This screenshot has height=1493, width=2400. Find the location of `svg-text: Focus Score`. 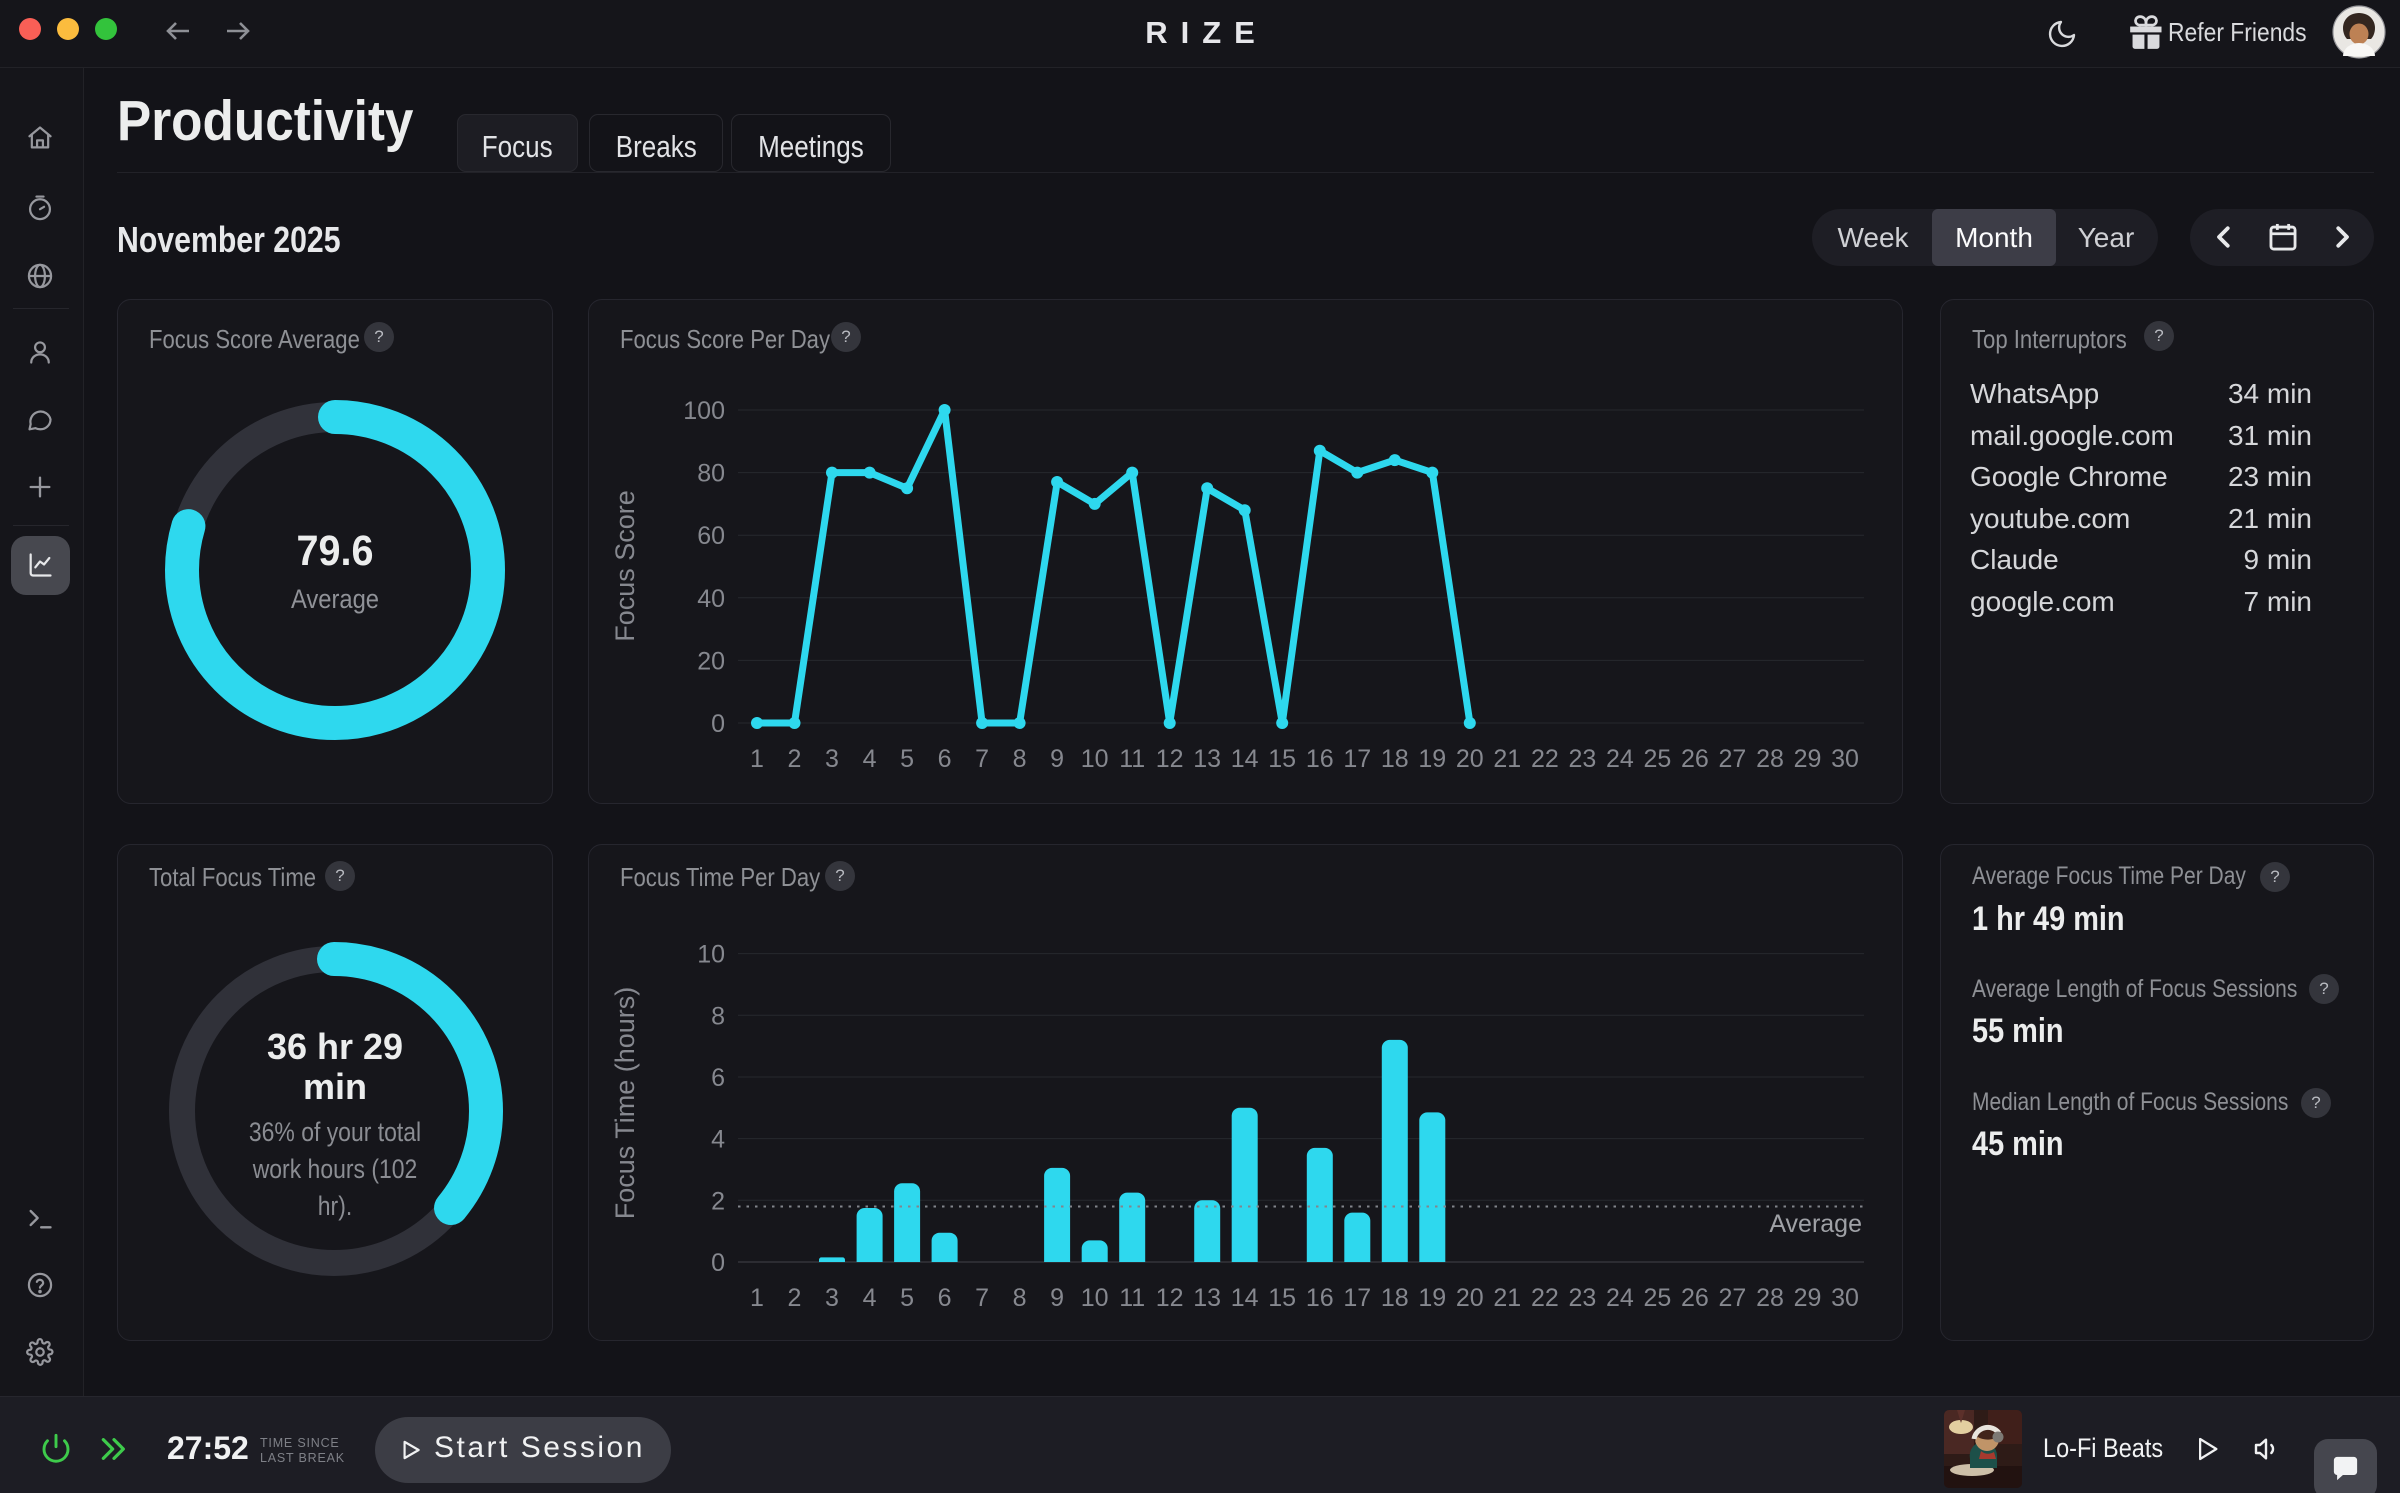

svg-text: Focus Score is located at coordinates (625, 566).